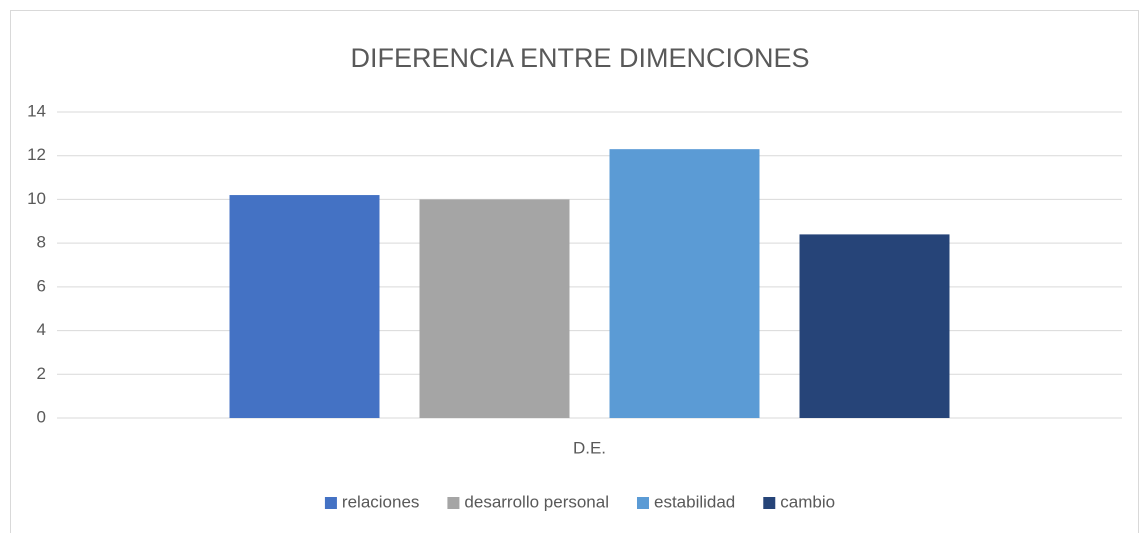  I want to click on y-tick-label: 0, so click(41, 416).